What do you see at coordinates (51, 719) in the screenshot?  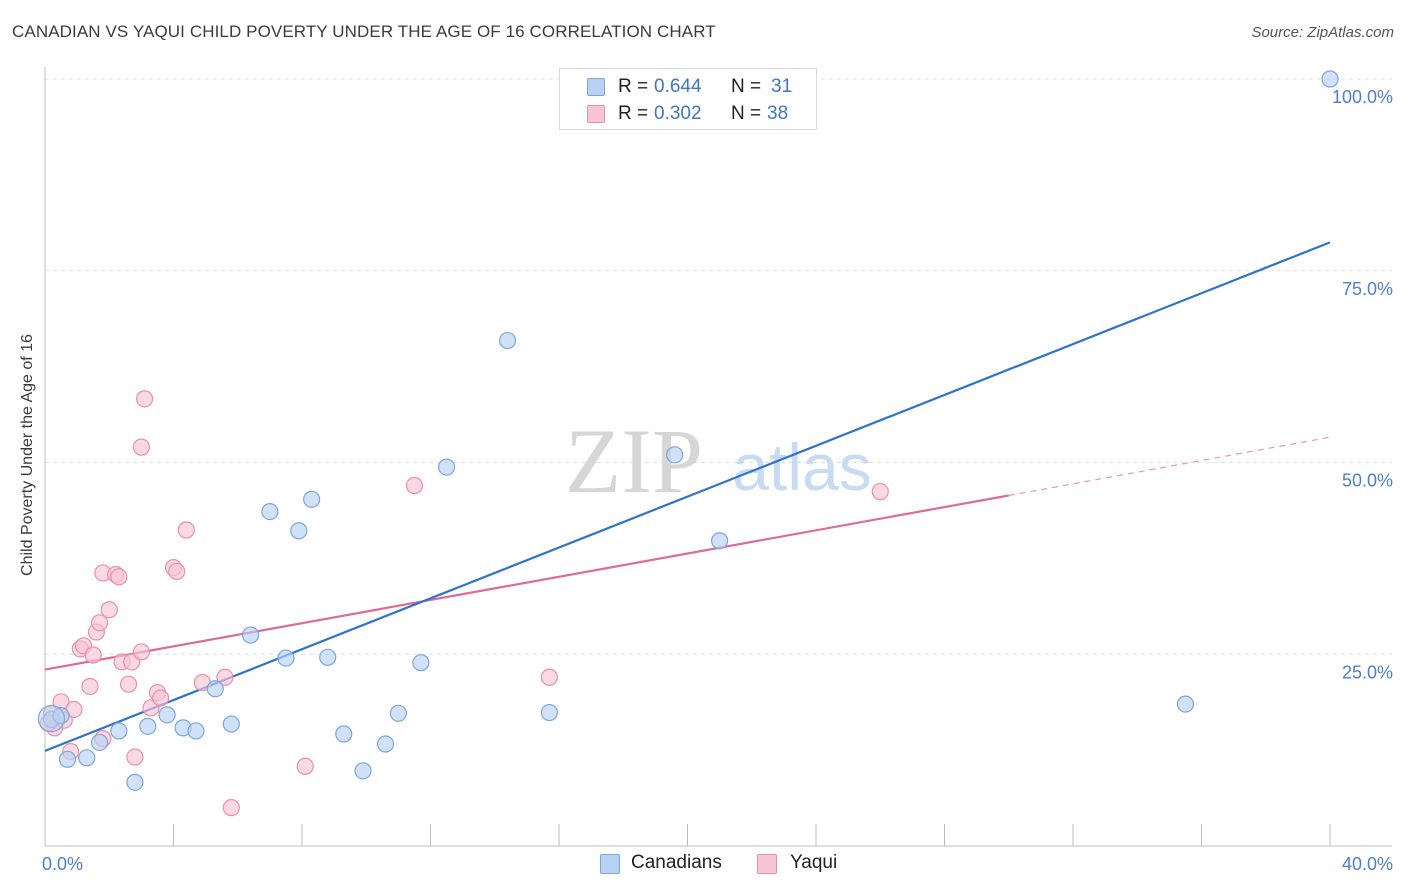 I see `canadians-cluster-point` at bounding box center [51, 719].